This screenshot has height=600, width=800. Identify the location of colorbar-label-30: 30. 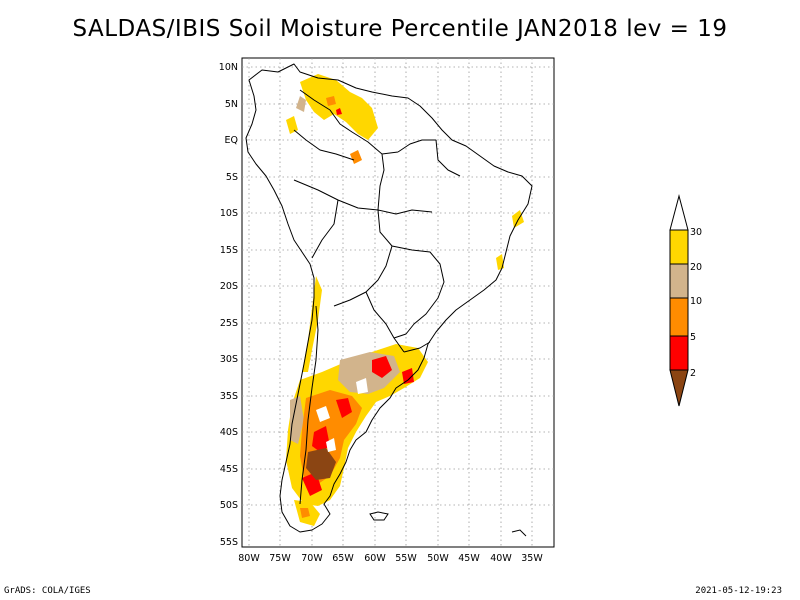
(696, 232).